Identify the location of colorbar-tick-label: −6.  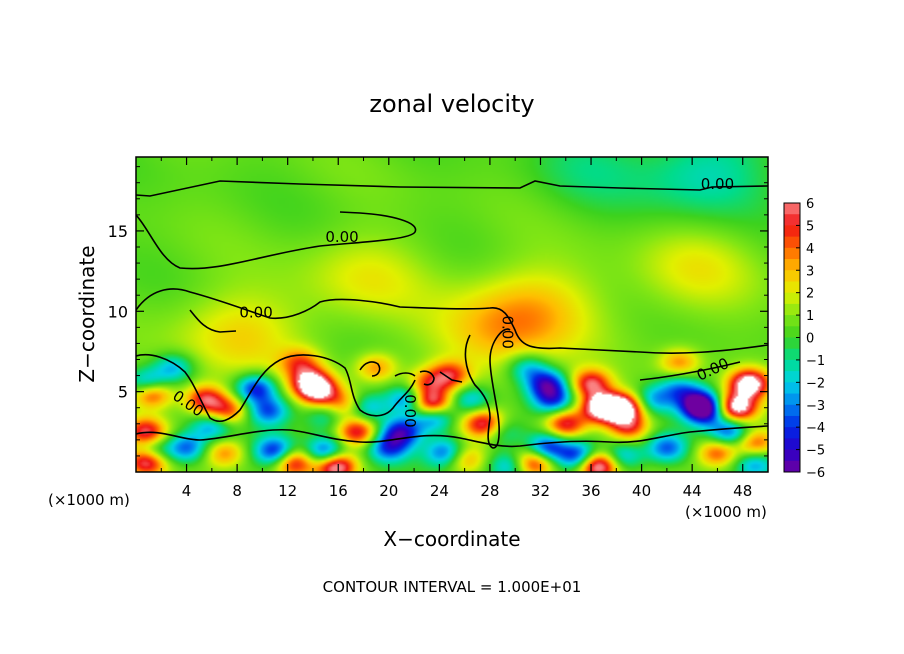
(815, 473).